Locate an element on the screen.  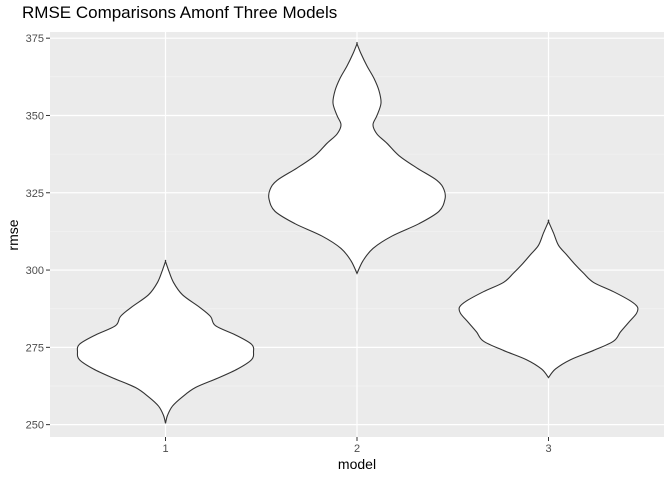
x-tick-label: 2 is located at coordinates (357, 449).